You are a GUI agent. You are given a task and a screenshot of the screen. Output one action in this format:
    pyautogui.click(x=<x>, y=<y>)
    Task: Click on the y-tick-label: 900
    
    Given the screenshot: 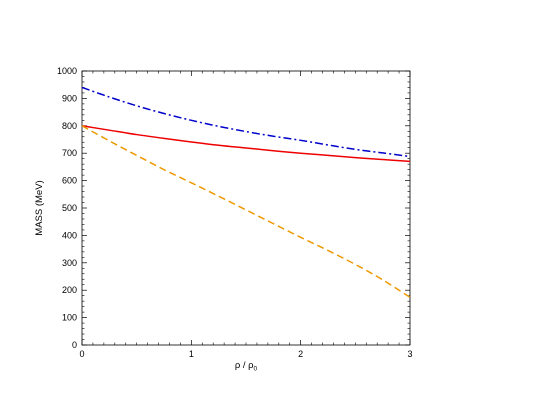 What is the action you would take?
    pyautogui.click(x=69, y=98)
    